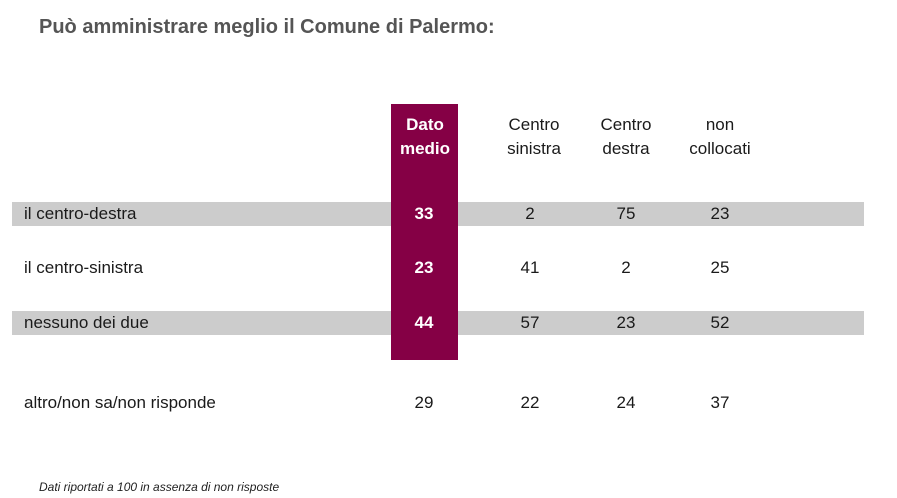 The image size is (897, 498). I want to click on column-header-centro-destra: Centro destra, so click(626, 137).